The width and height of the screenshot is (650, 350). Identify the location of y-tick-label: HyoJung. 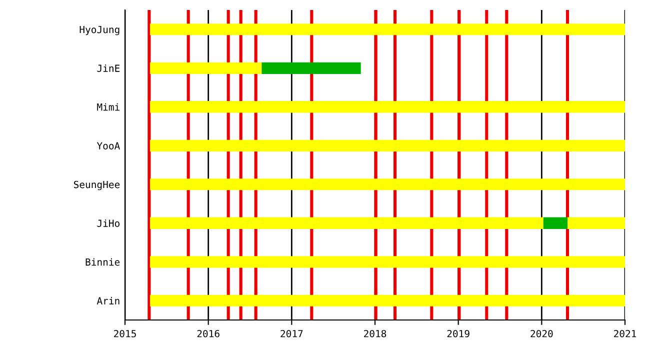
(100, 31).